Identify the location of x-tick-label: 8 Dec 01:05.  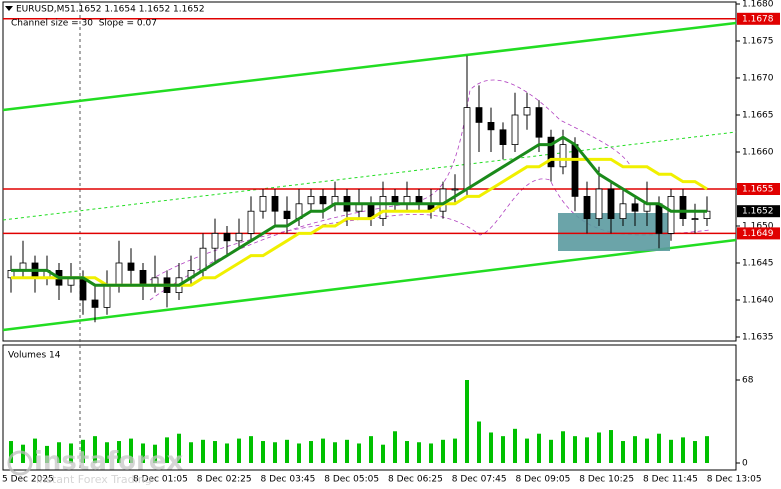
(160, 480).